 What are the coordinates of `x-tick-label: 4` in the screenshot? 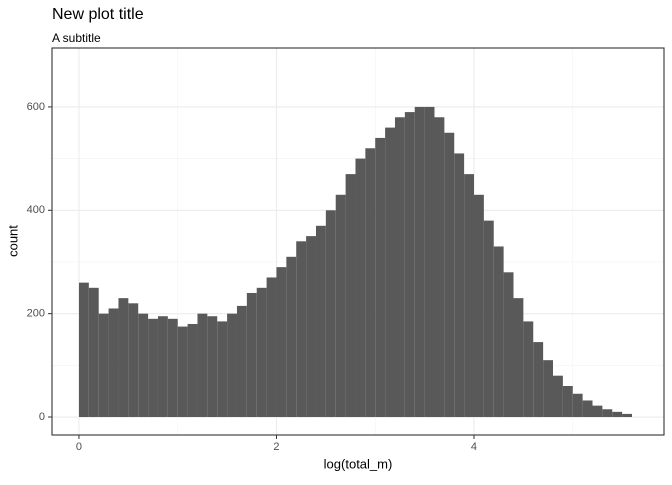 It's located at (474, 447).